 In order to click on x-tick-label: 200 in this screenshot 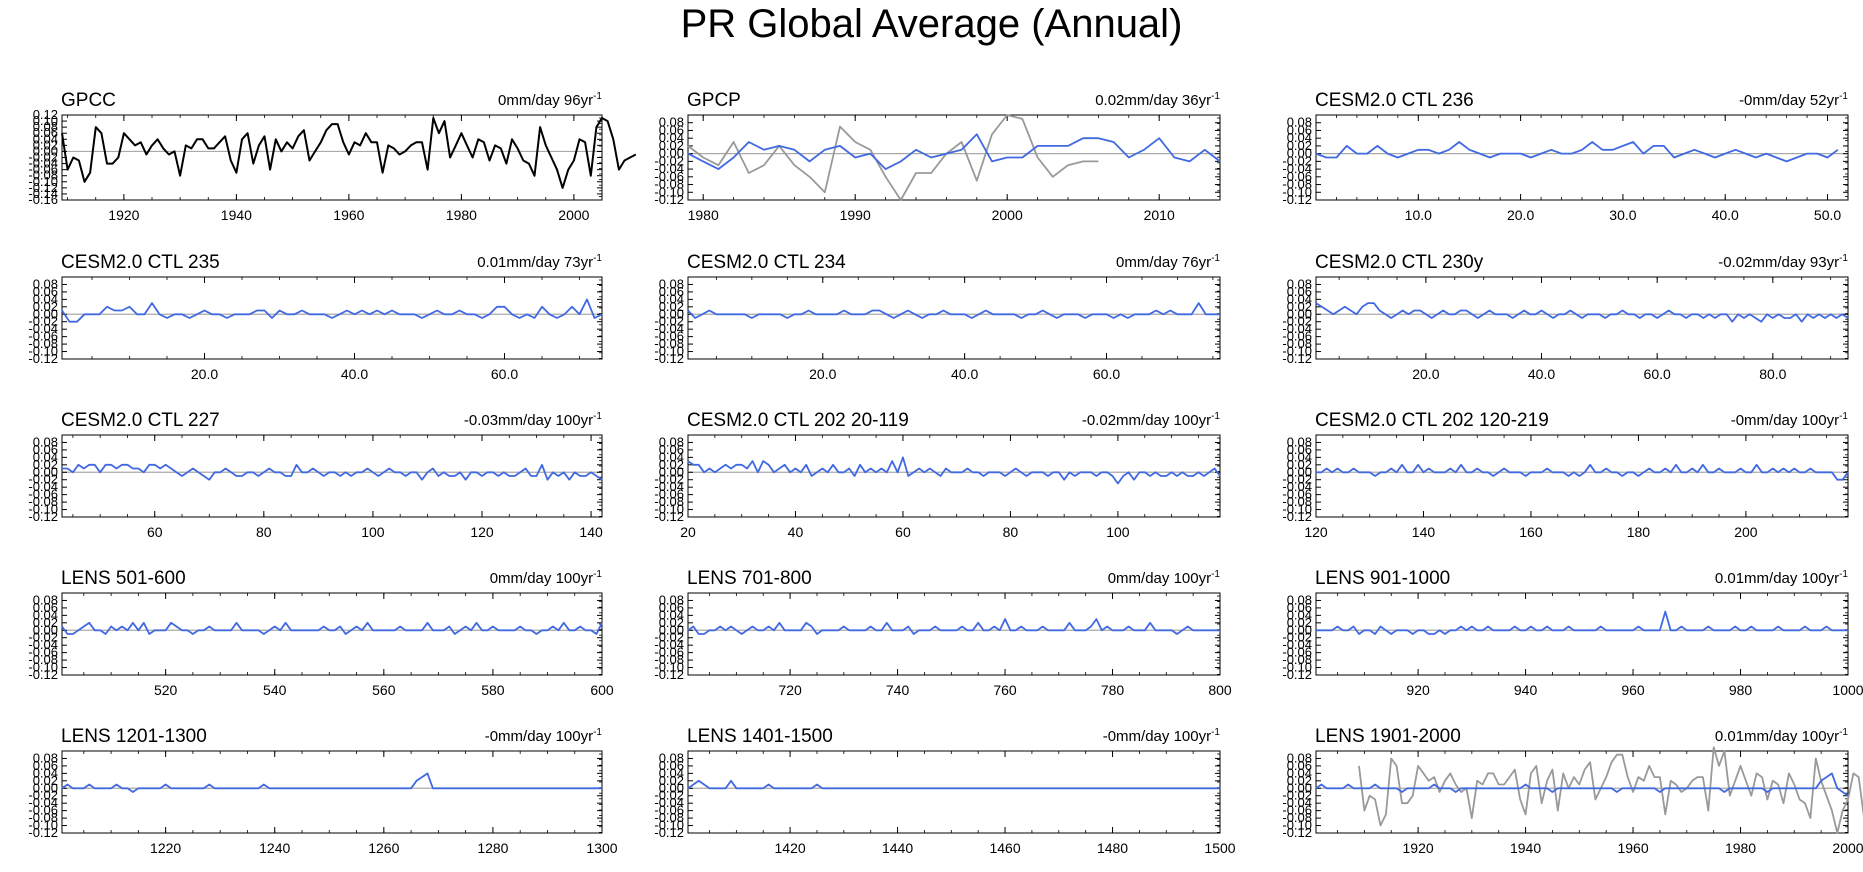, I will do `click(1746, 532)`.